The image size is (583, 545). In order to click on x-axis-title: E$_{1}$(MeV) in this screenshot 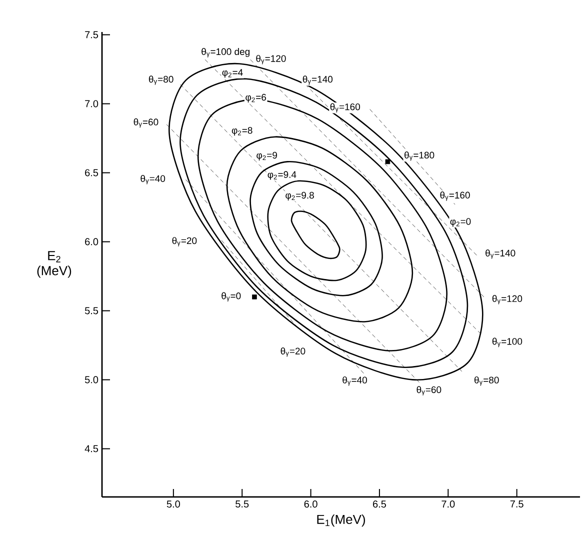, I will do `click(341, 520)`.